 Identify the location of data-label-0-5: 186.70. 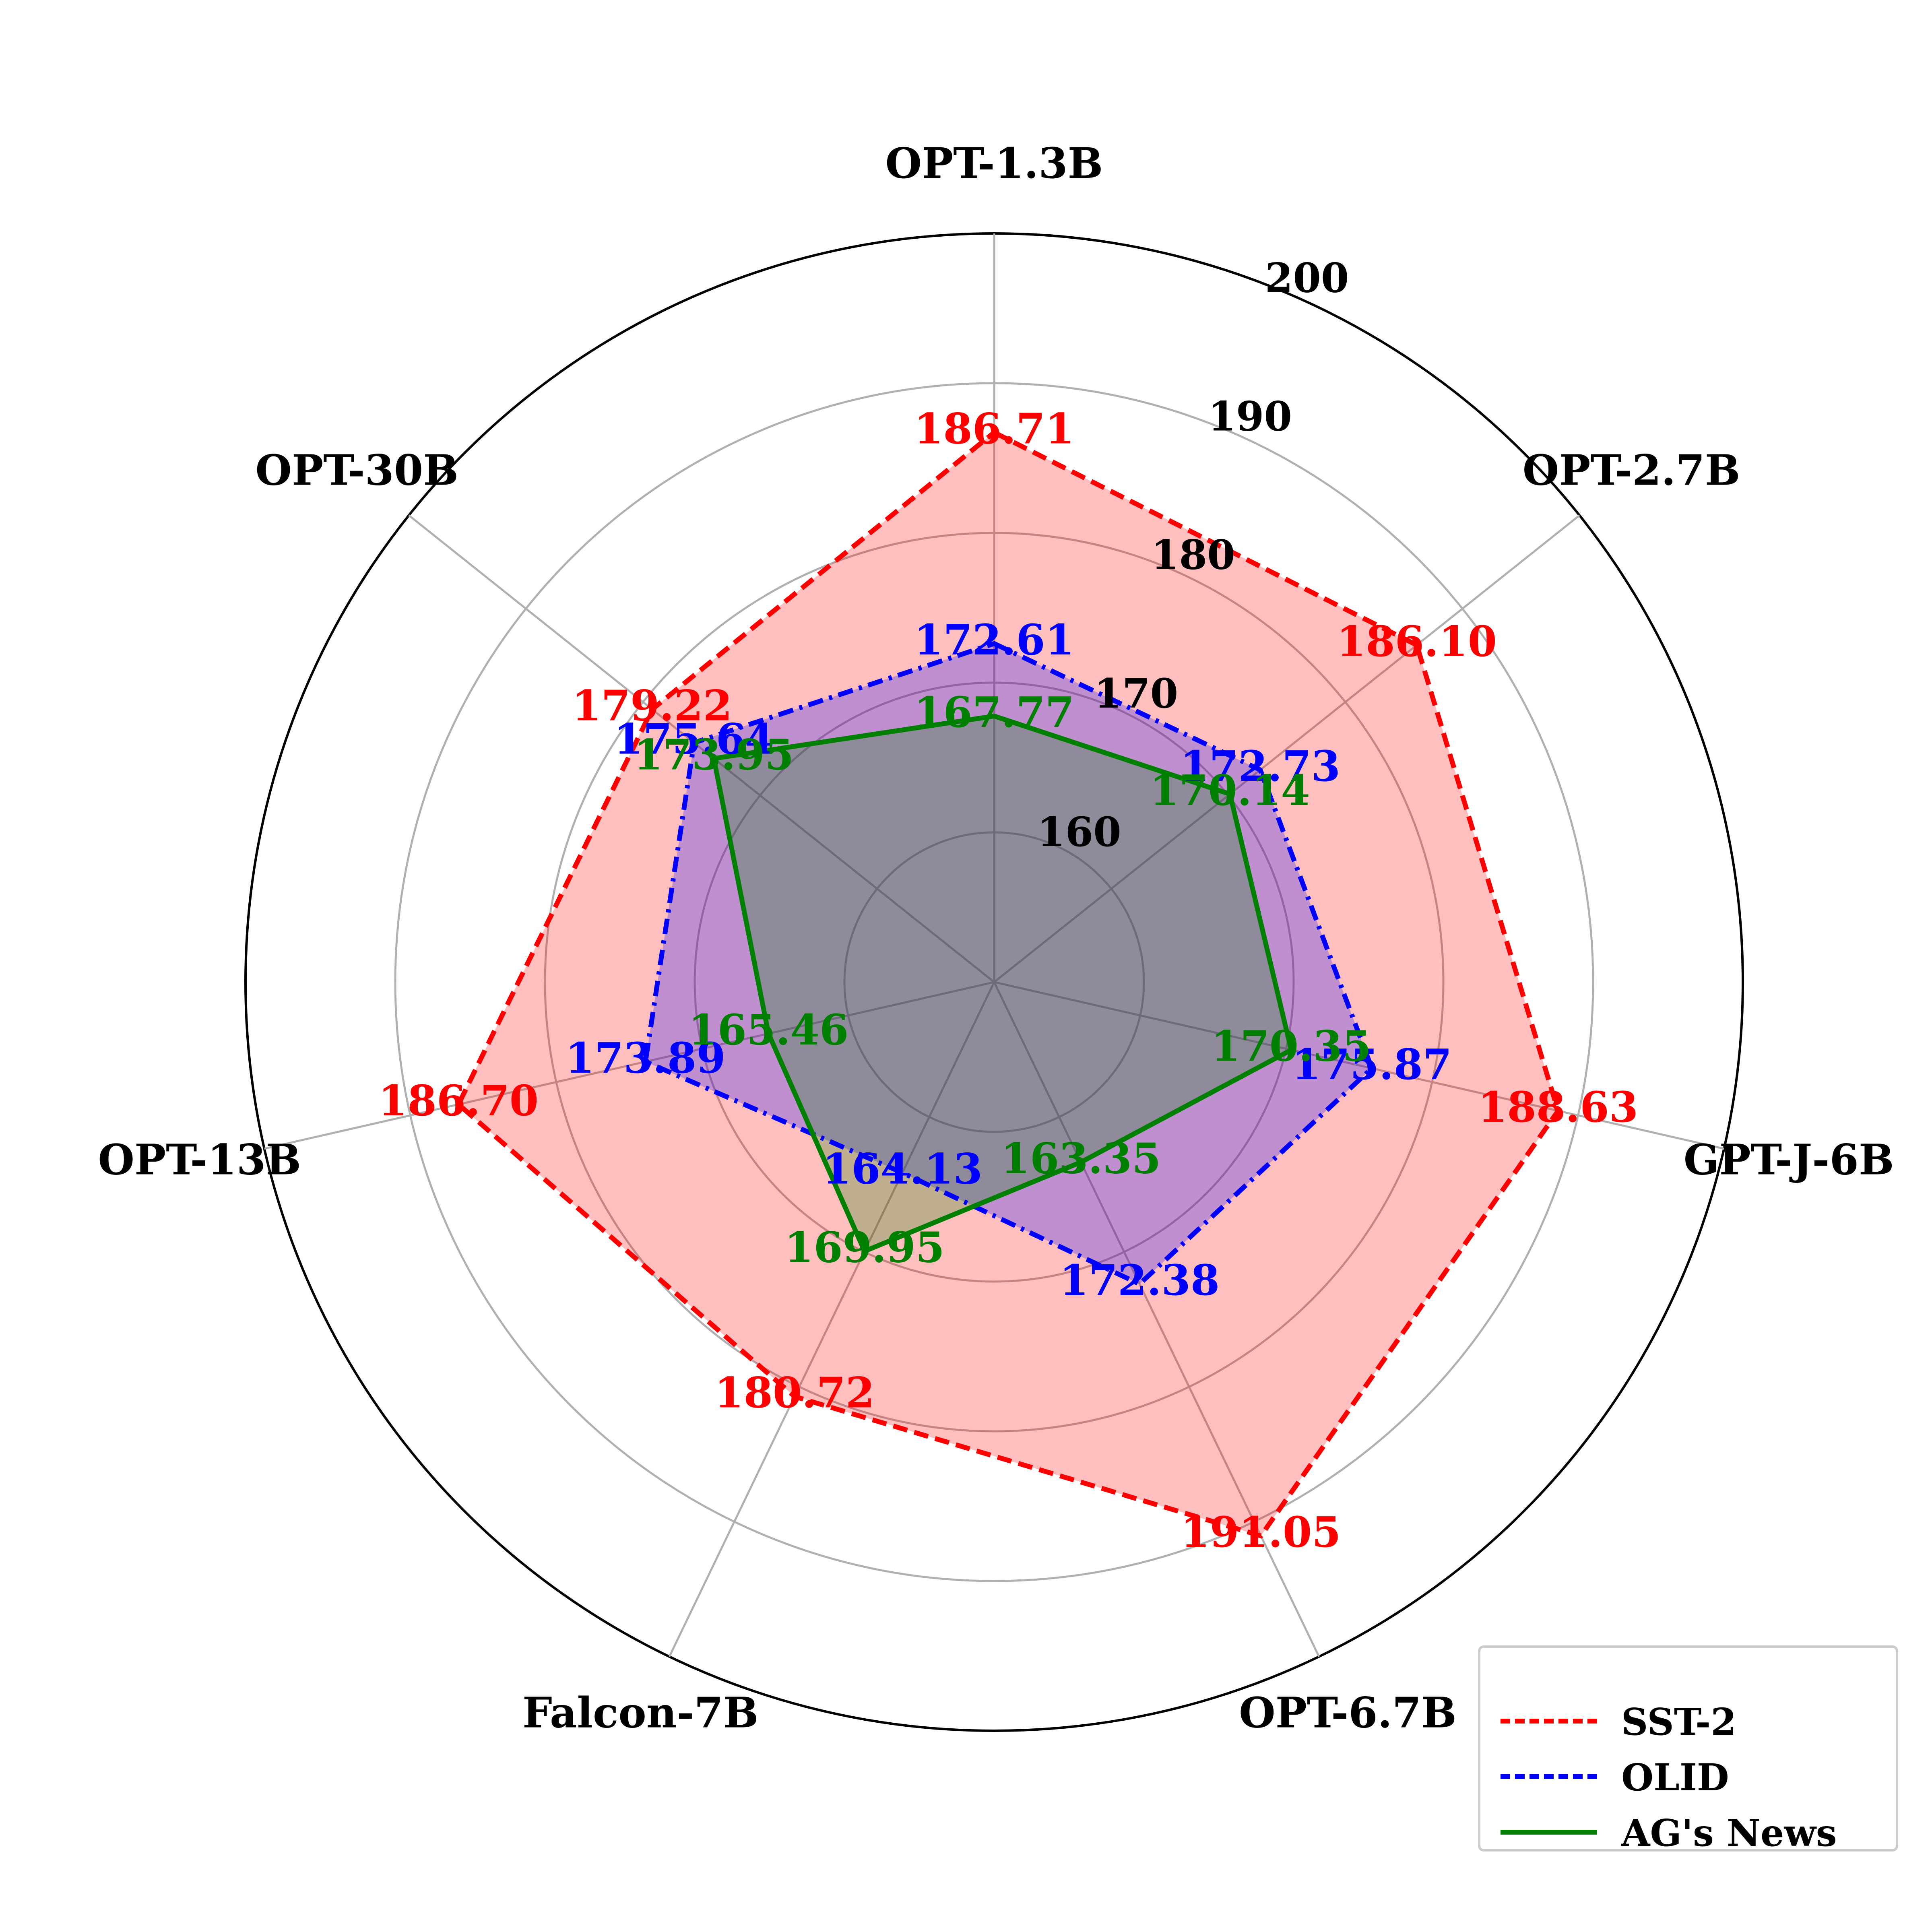
(458, 1100).